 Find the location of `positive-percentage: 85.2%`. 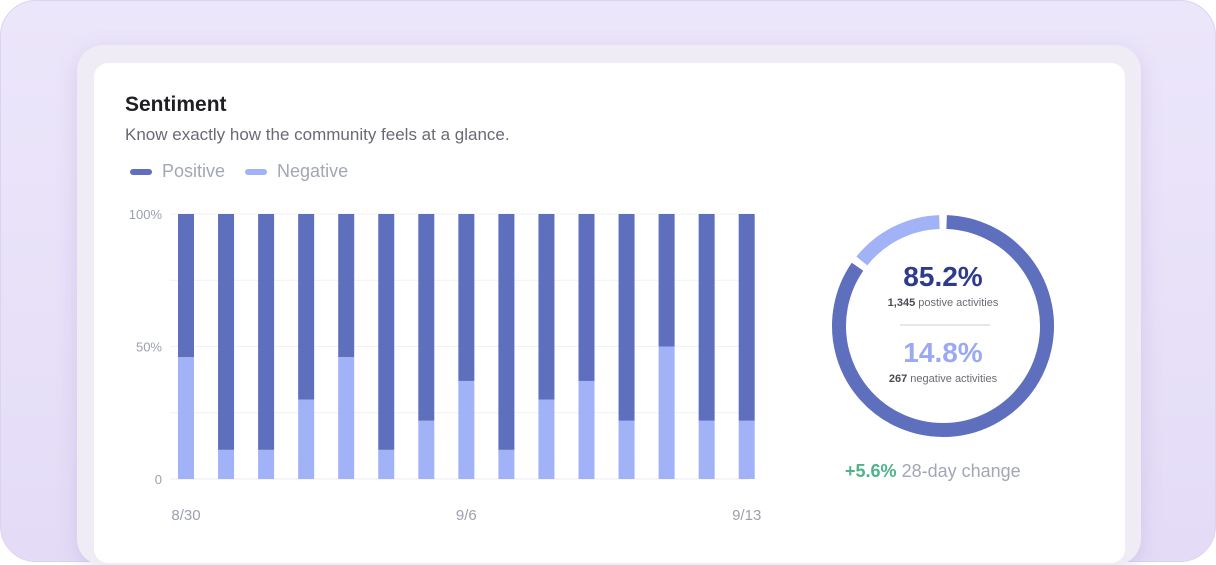

positive-percentage: 85.2% is located at coordinates (943, 276).